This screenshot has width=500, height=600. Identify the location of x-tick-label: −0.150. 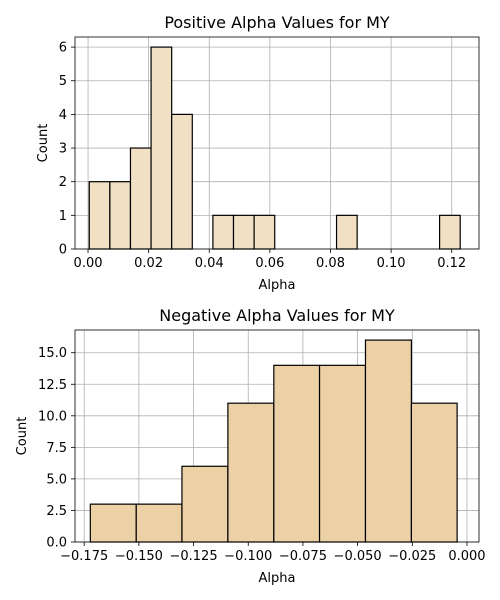
(139, 556).